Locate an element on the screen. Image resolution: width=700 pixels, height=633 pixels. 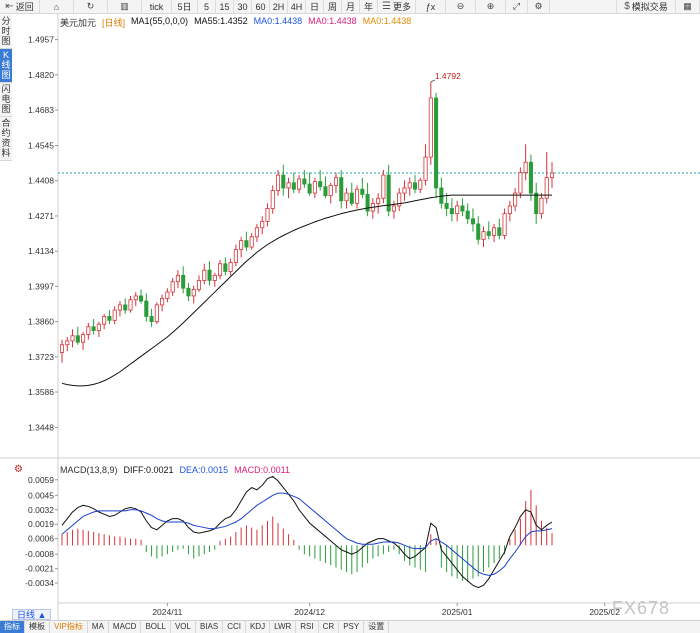
macd-tick-label: -0.0008 is located at coordinates (39, 554).